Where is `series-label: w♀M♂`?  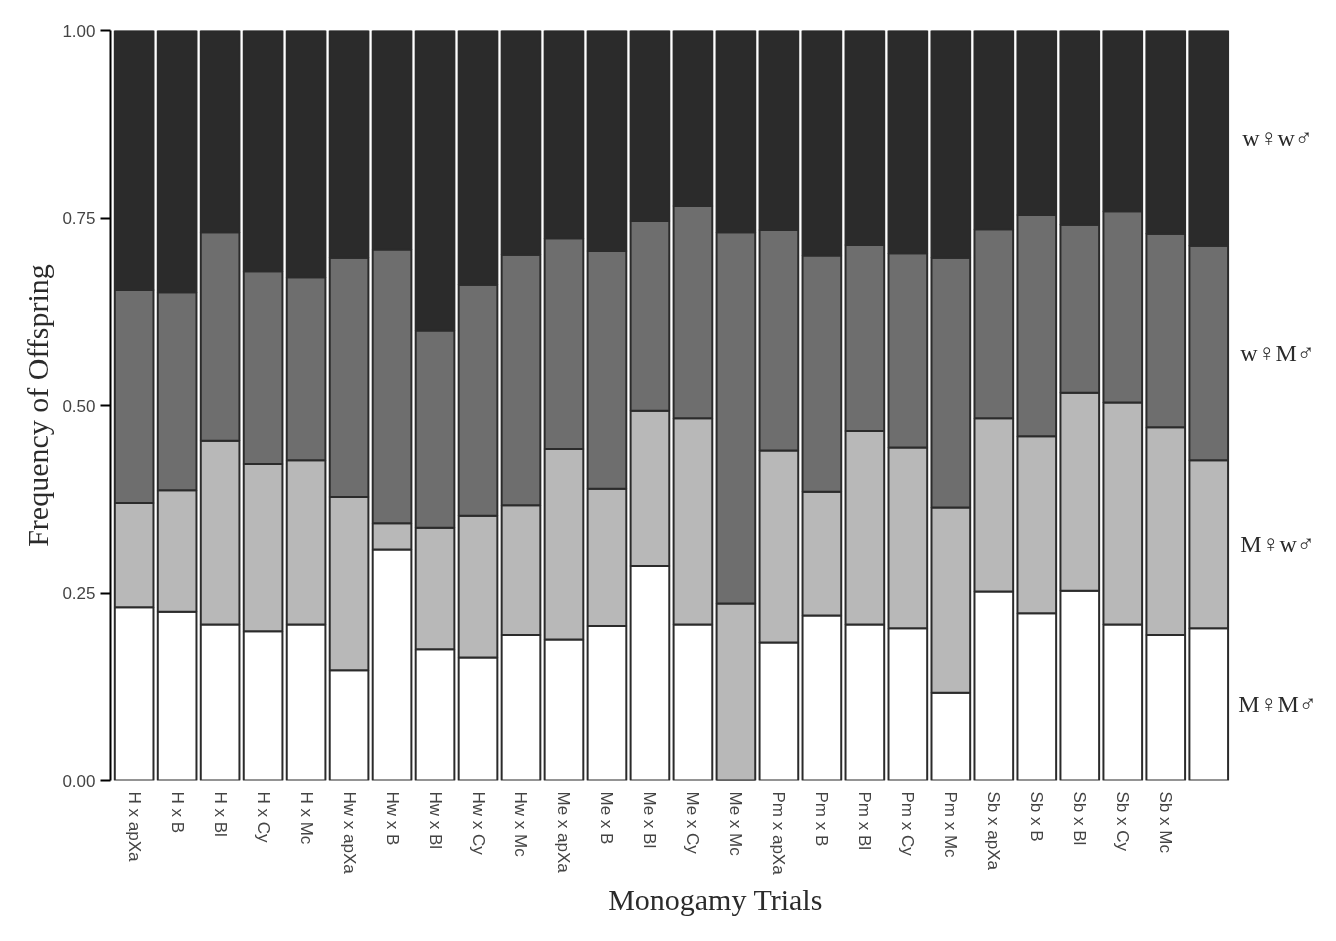 series-label: w♀M♂ is located at coordinates (1277, 353).